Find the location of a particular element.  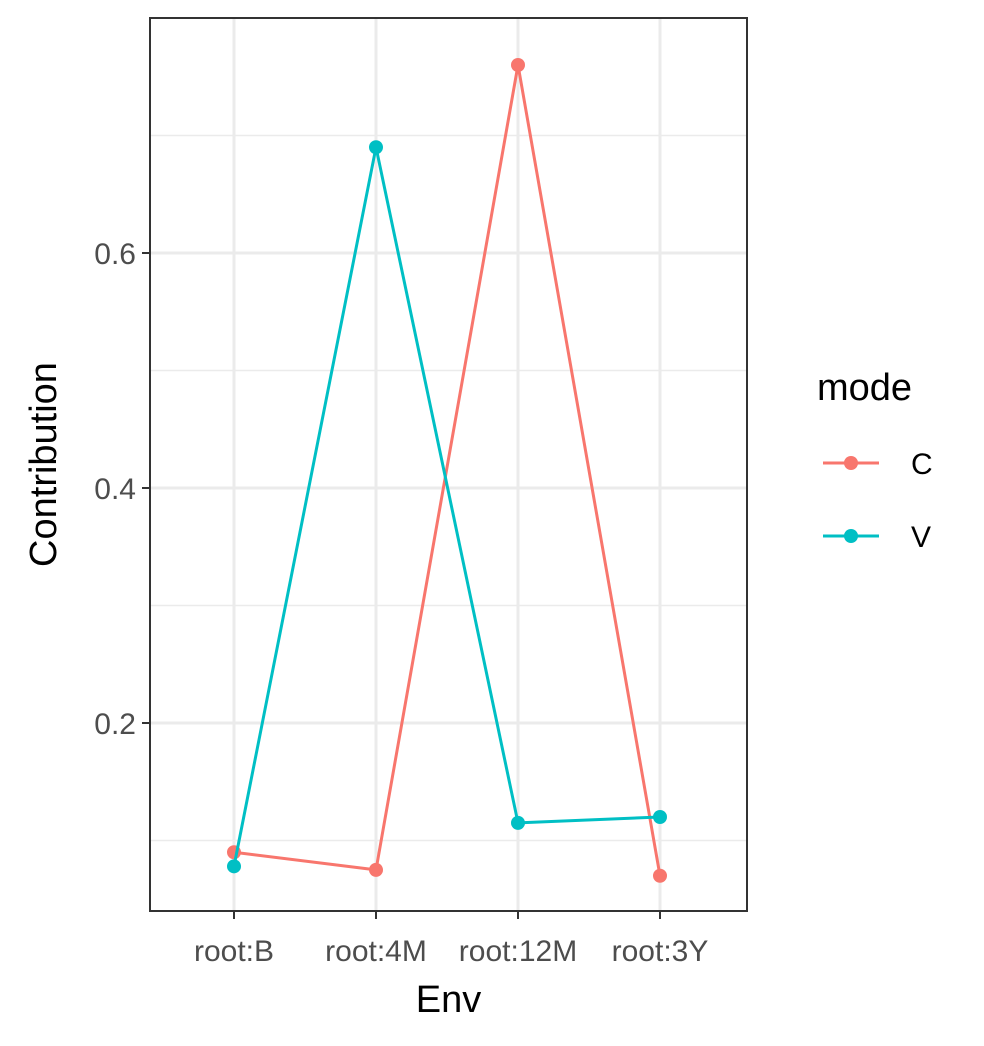

legend-label-v: V is located at coordinates (921, 537).